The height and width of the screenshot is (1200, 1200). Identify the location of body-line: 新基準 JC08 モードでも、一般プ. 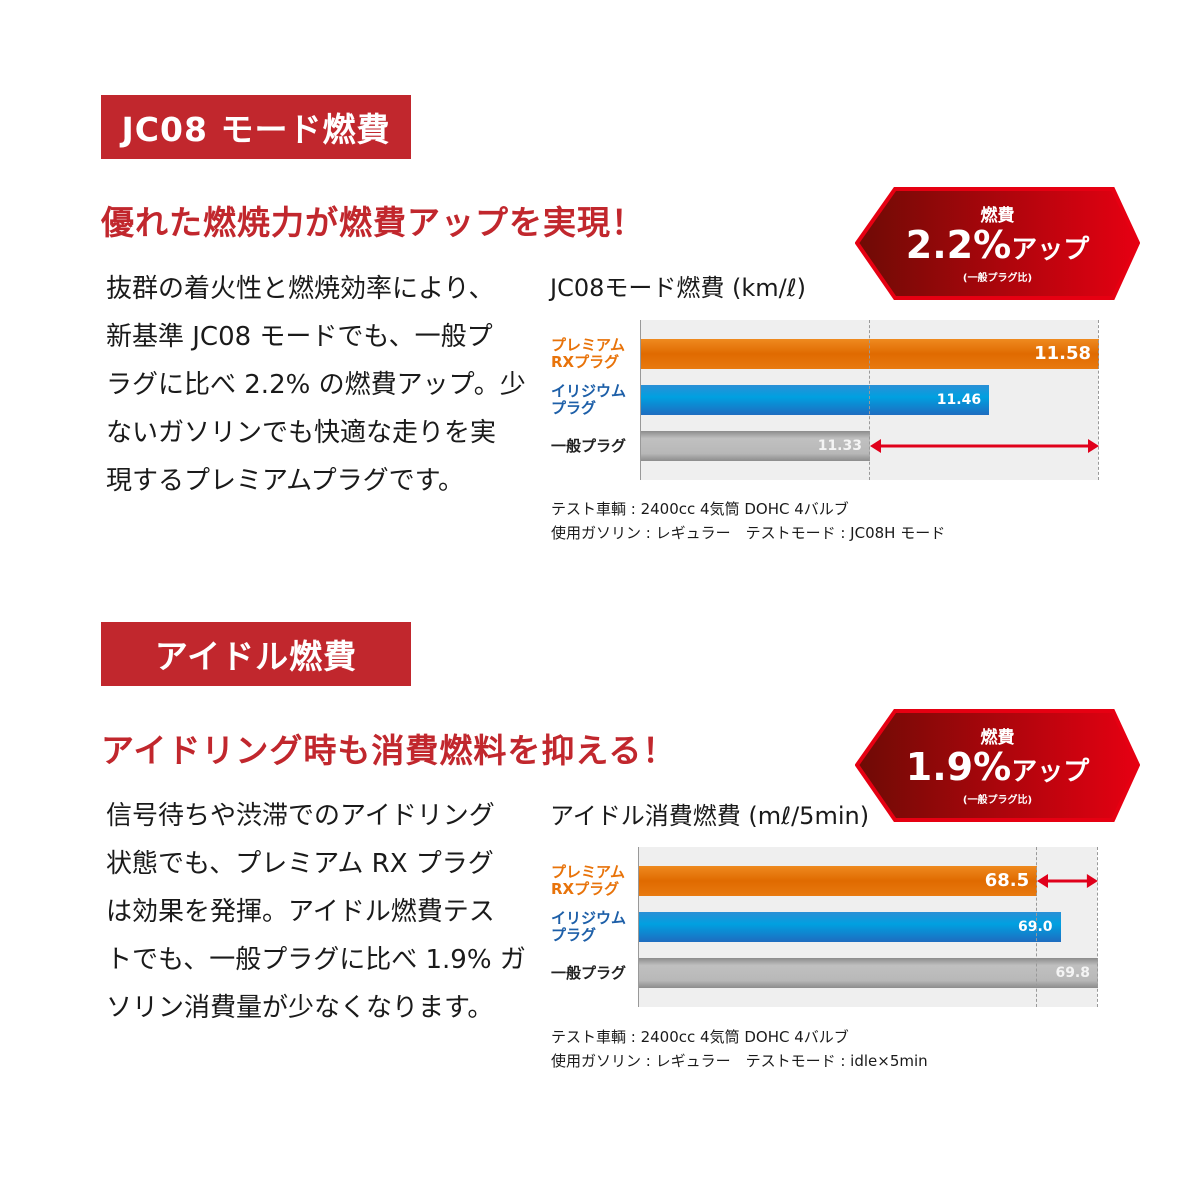
(299, 337).